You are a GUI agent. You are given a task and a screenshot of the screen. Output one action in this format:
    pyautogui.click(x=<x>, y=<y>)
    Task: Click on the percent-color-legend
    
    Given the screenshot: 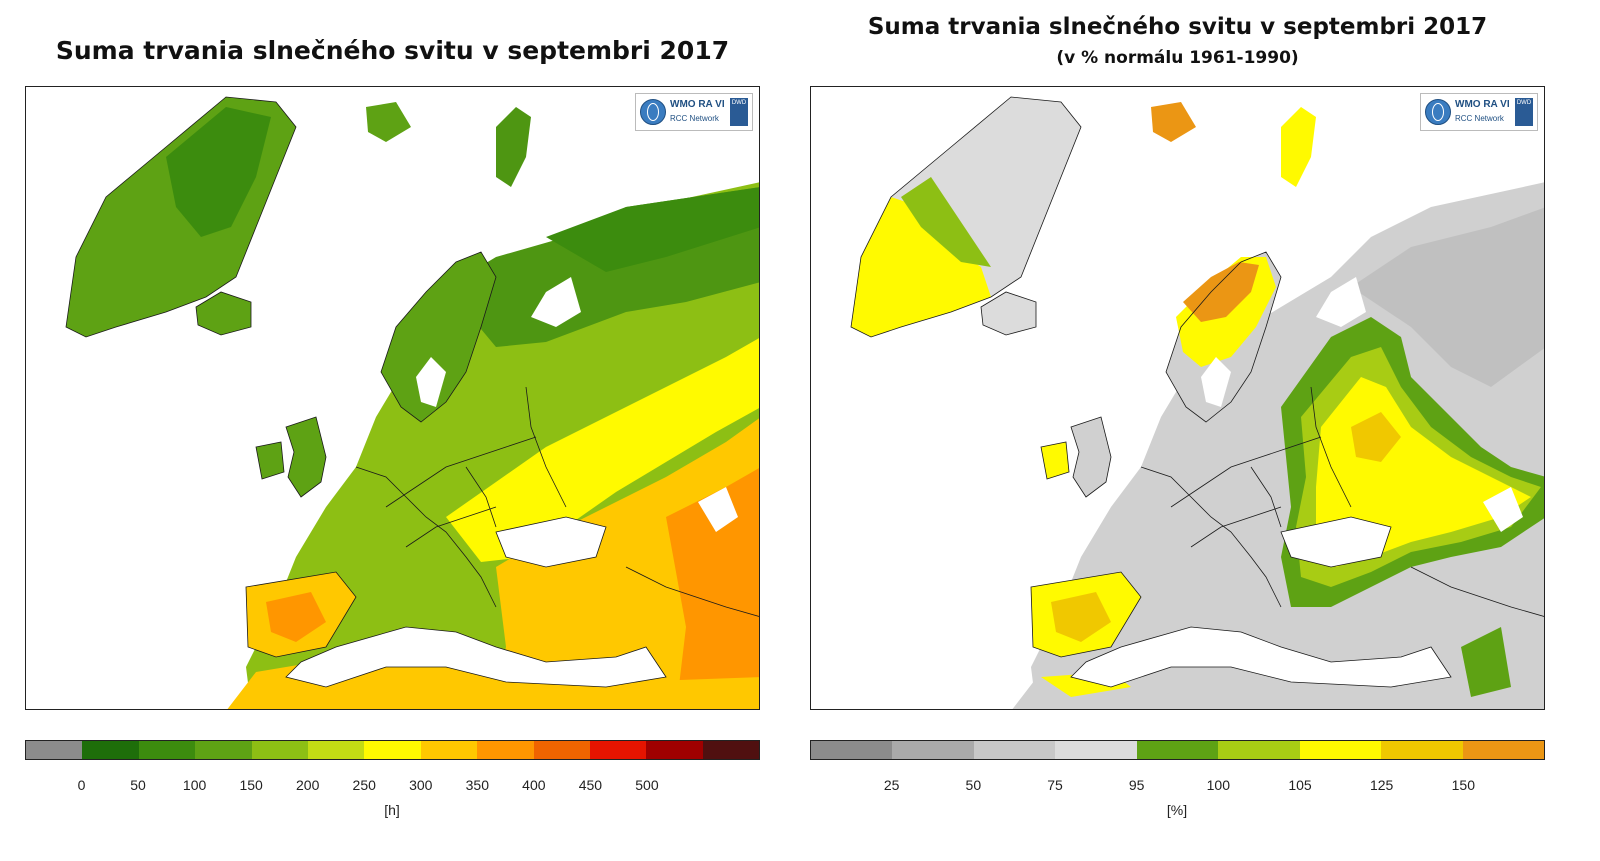 What is the action you would take?
    pyautogui.click(x=1177, y=750)
    